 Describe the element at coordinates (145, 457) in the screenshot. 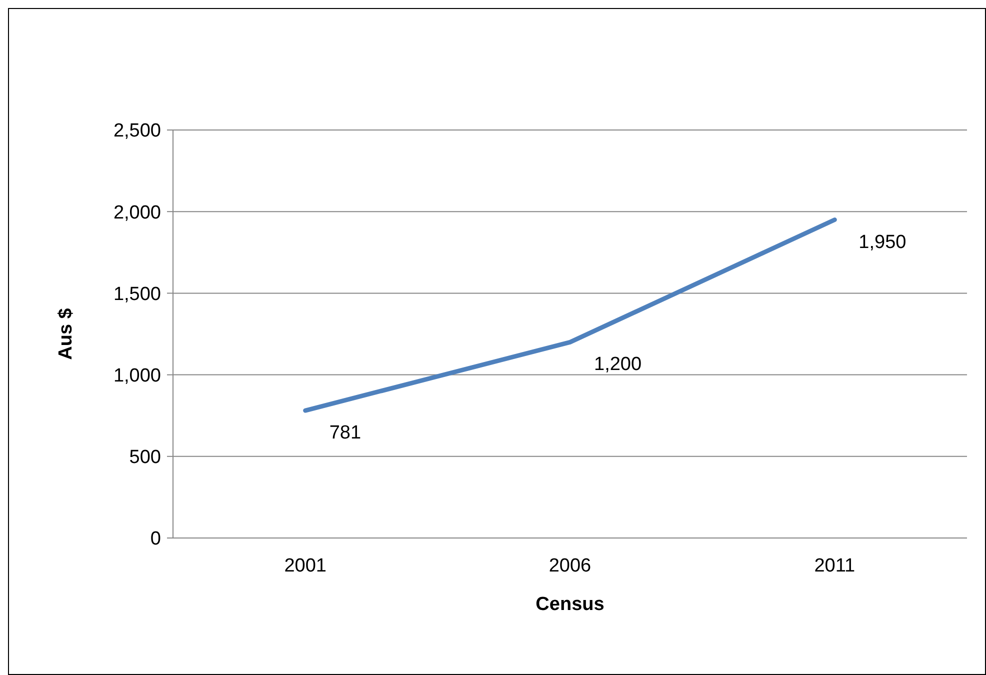

I see `y-tick-label: 500` at that location.